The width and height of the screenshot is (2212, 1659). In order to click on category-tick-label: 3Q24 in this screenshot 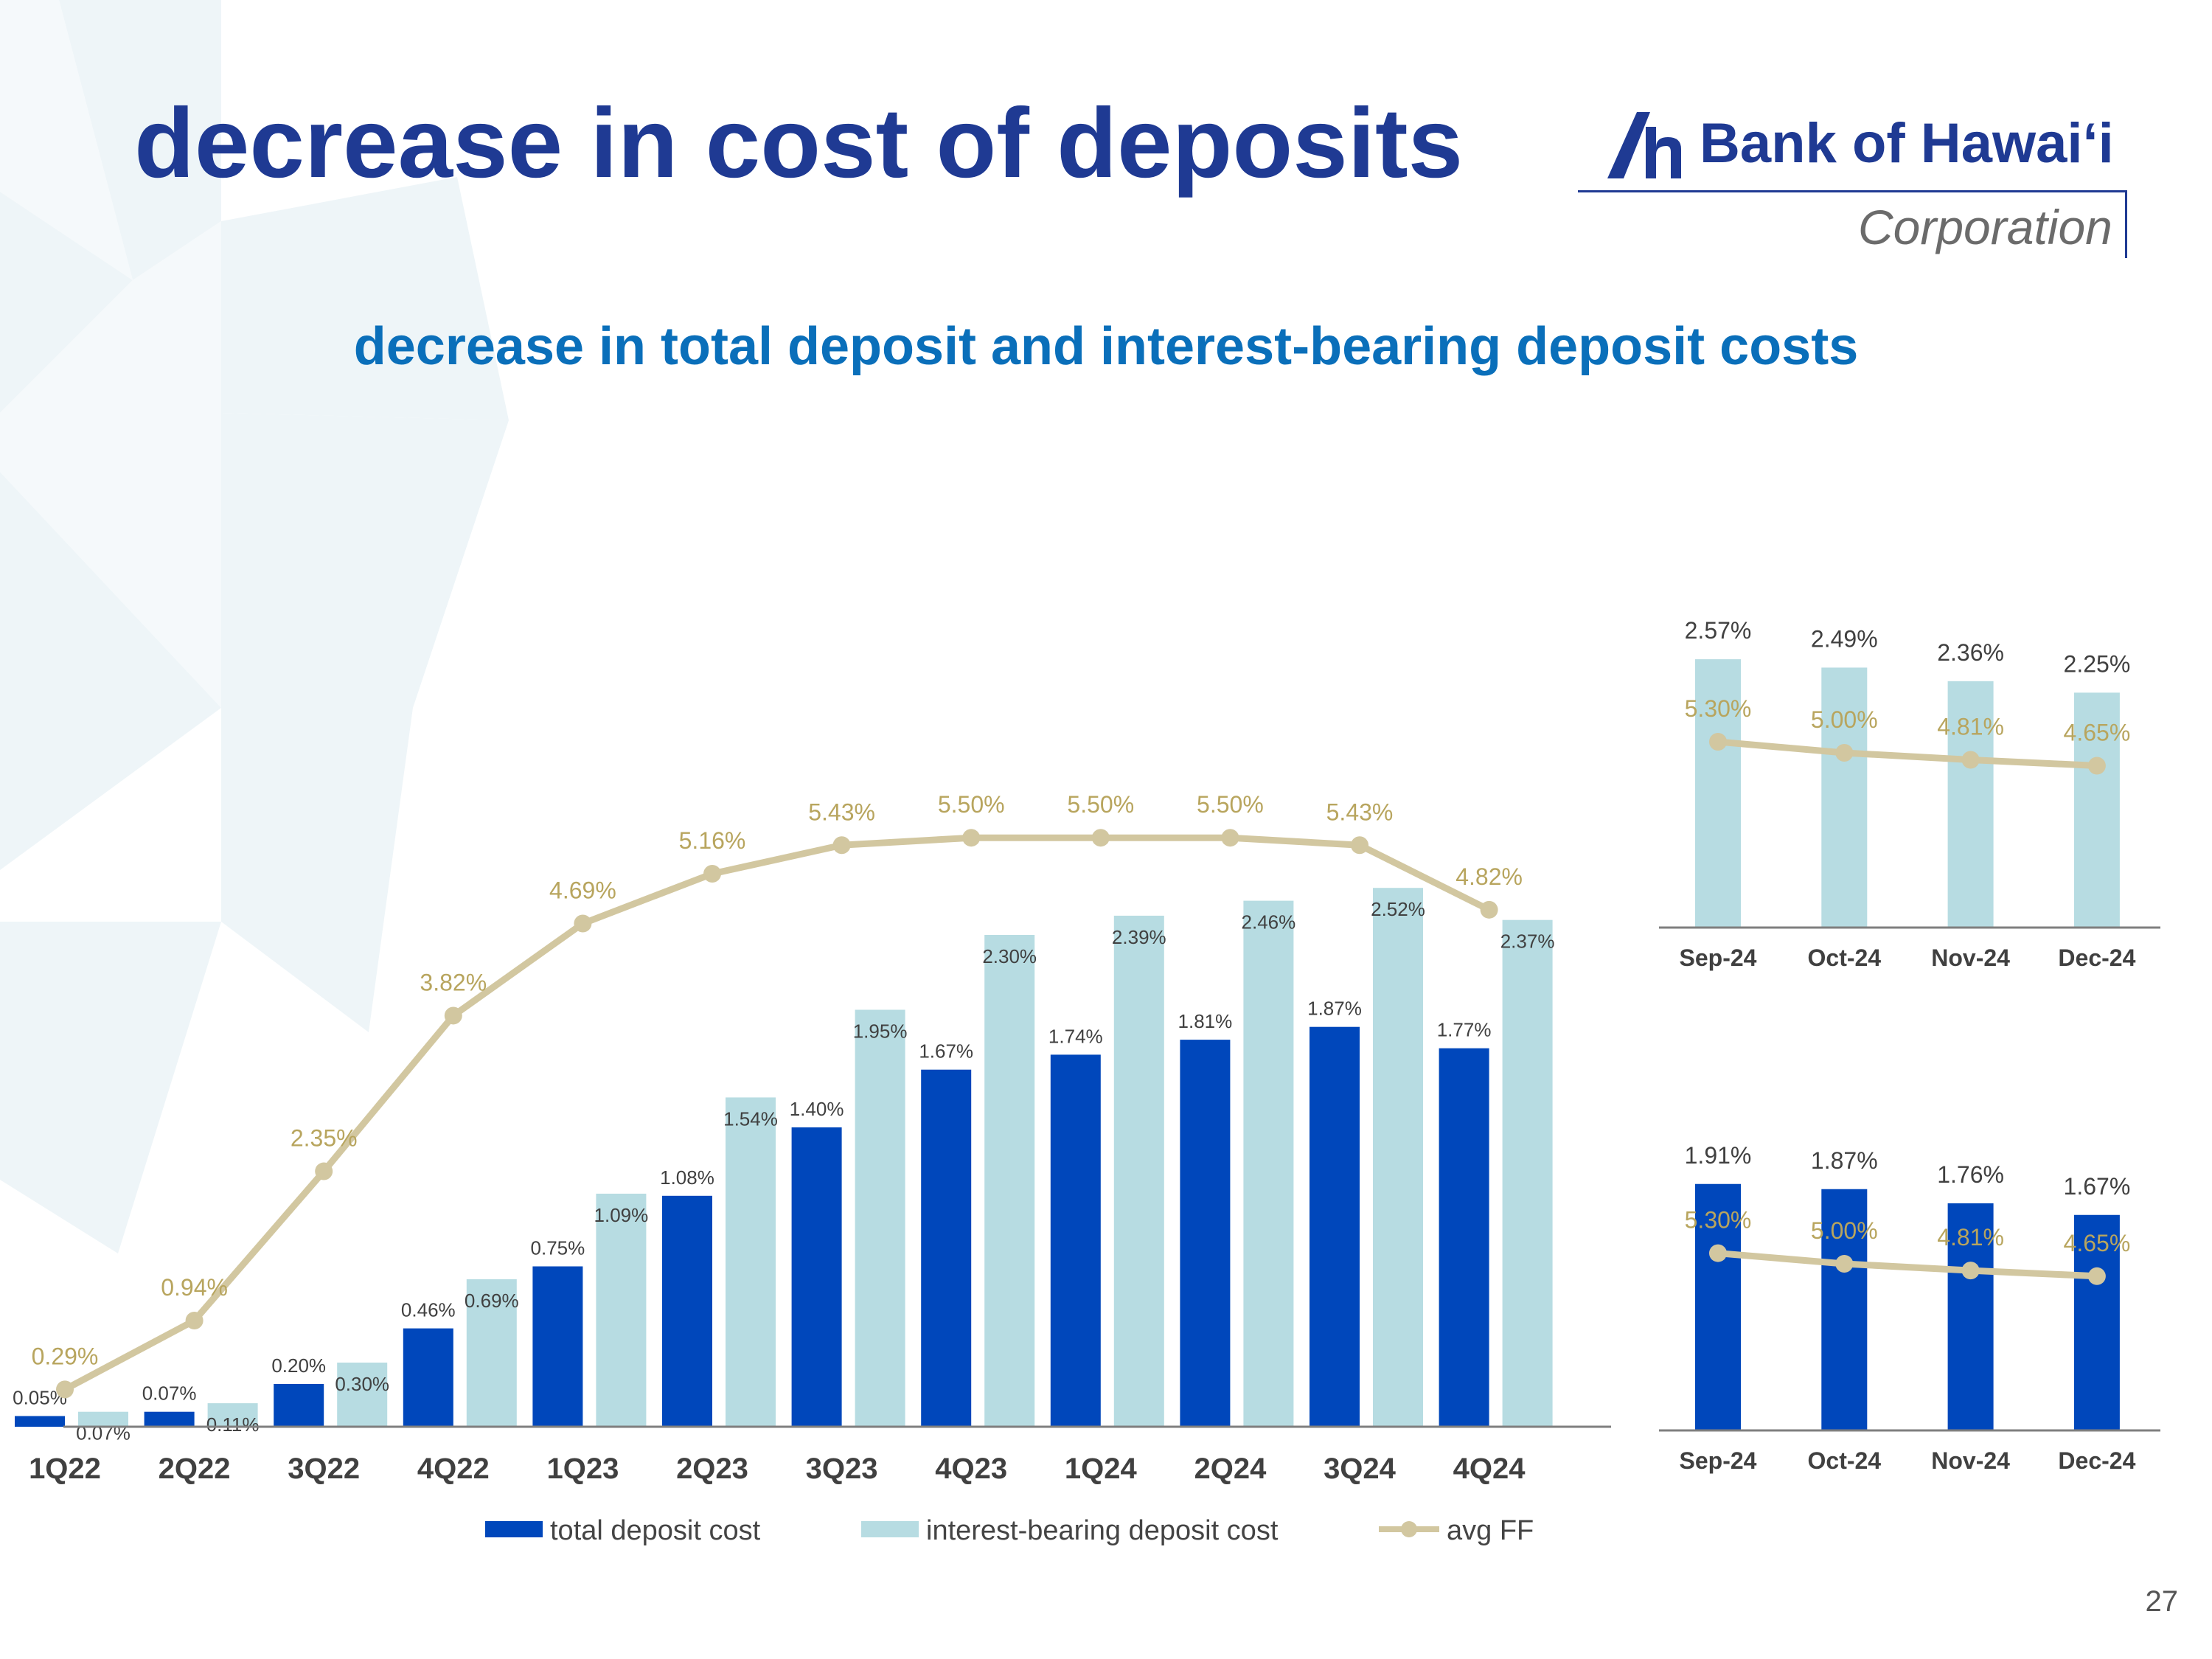, I will do `click(1360, 1469)`.